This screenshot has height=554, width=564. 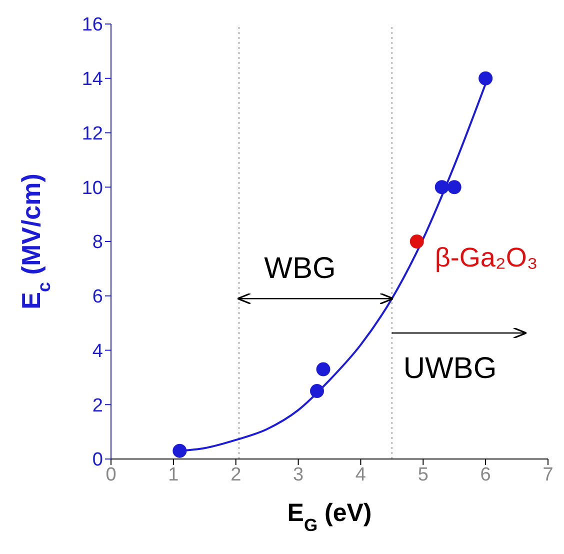 I want to click on y-tick-label: 4, so click(x=98, y=351).